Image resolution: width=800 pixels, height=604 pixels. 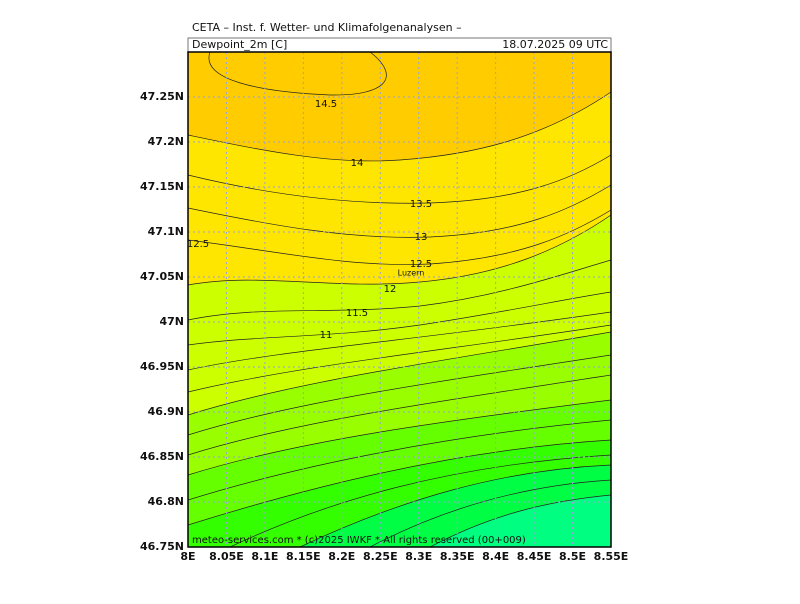 What do you see at coordinates (418, 556) in the screenshot?
I see `lon-label: 8.3E` at bounding box center [418, 556].